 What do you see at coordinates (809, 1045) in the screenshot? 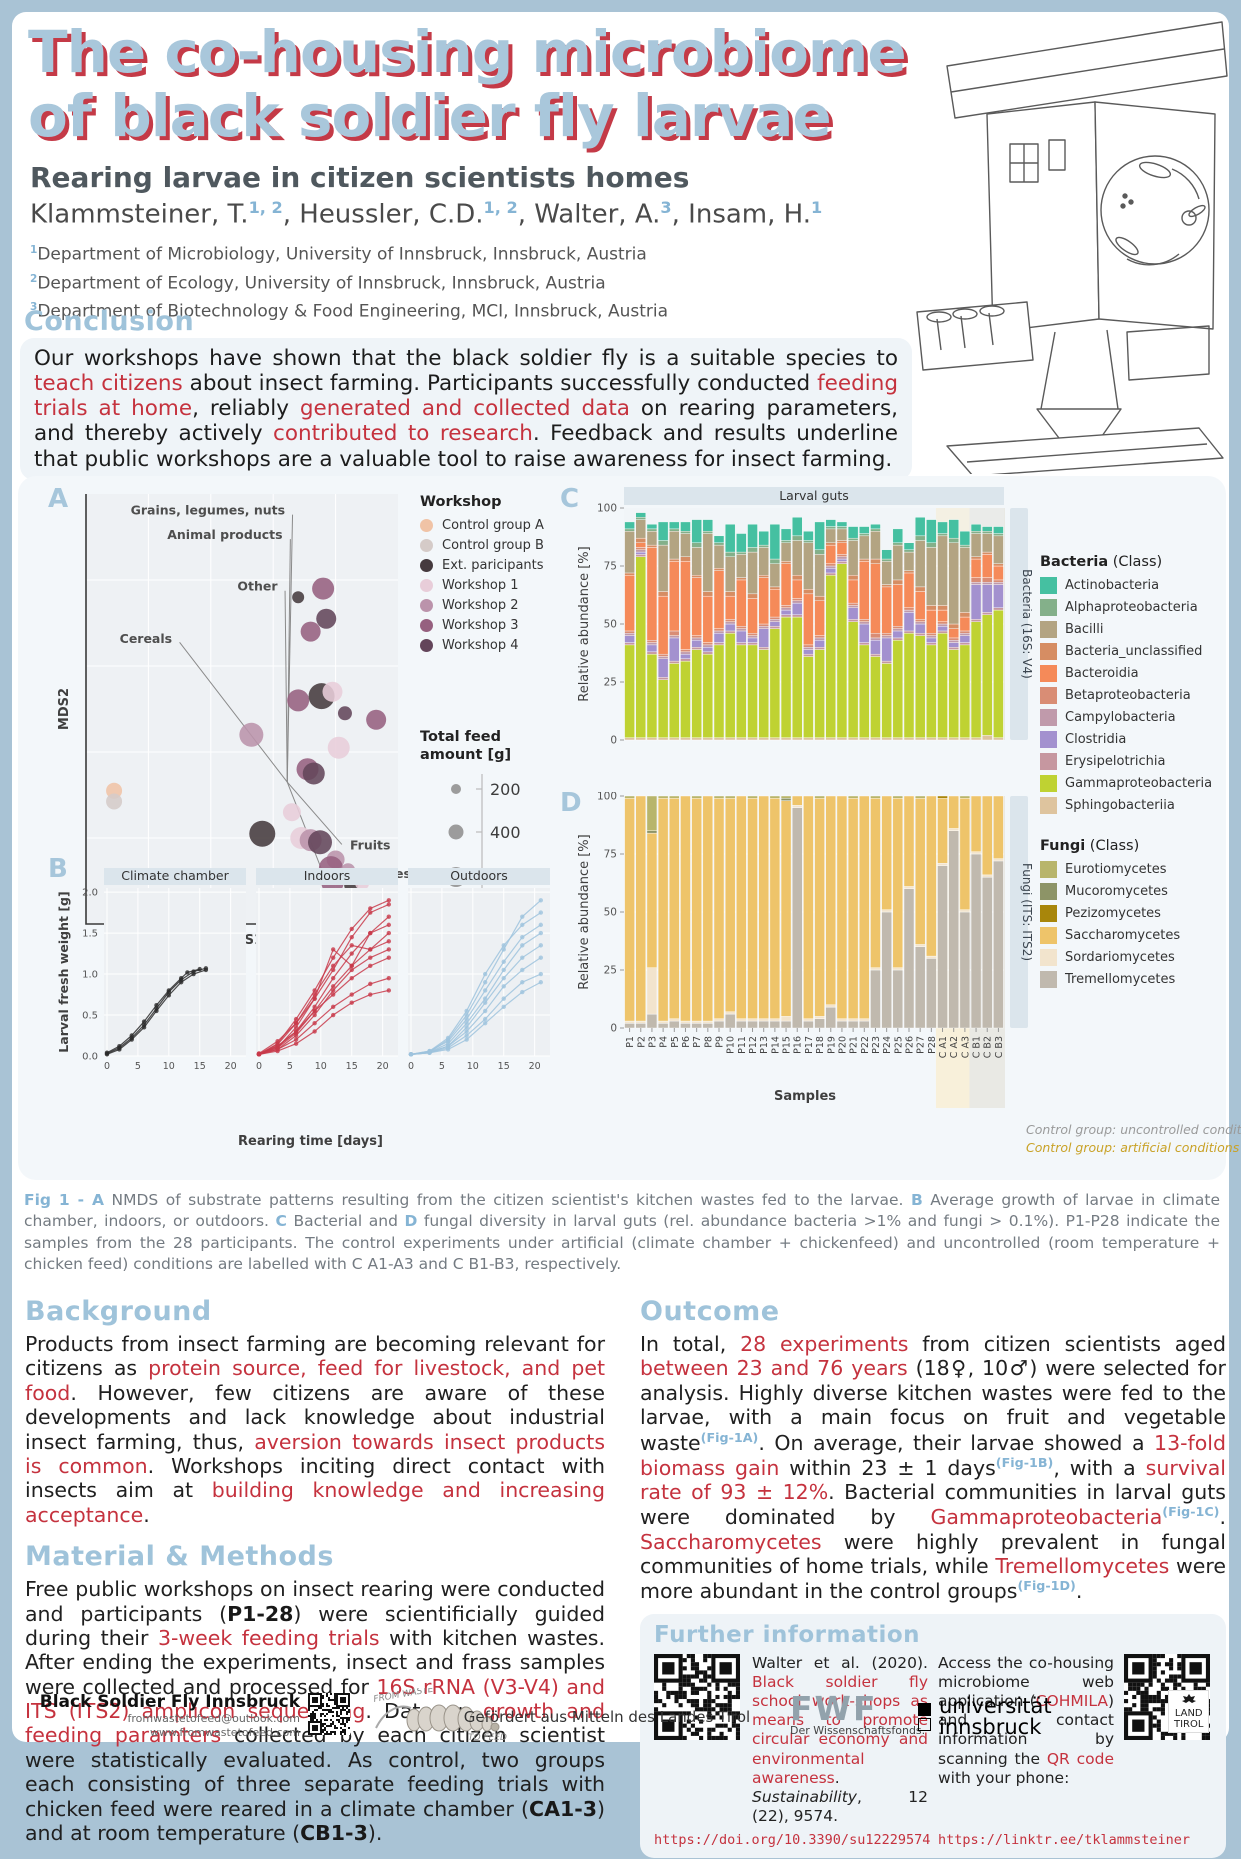
I see `svg-text: P17` at bounding box center [809, 1045].